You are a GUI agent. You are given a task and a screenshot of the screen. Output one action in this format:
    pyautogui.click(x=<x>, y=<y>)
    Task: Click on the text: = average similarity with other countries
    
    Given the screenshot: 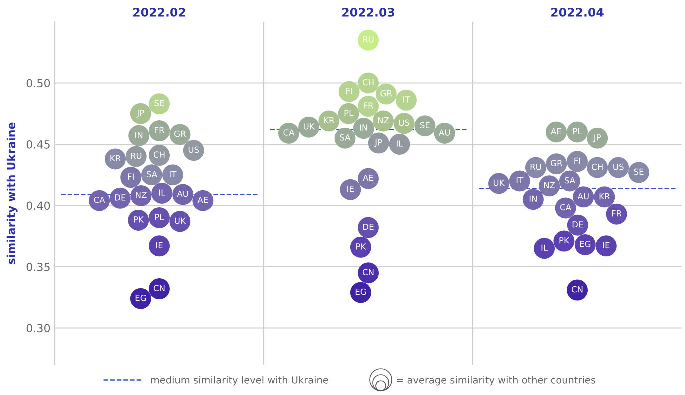 What is the action you would take?
    pyautogui.click(x=496, y=381)
    